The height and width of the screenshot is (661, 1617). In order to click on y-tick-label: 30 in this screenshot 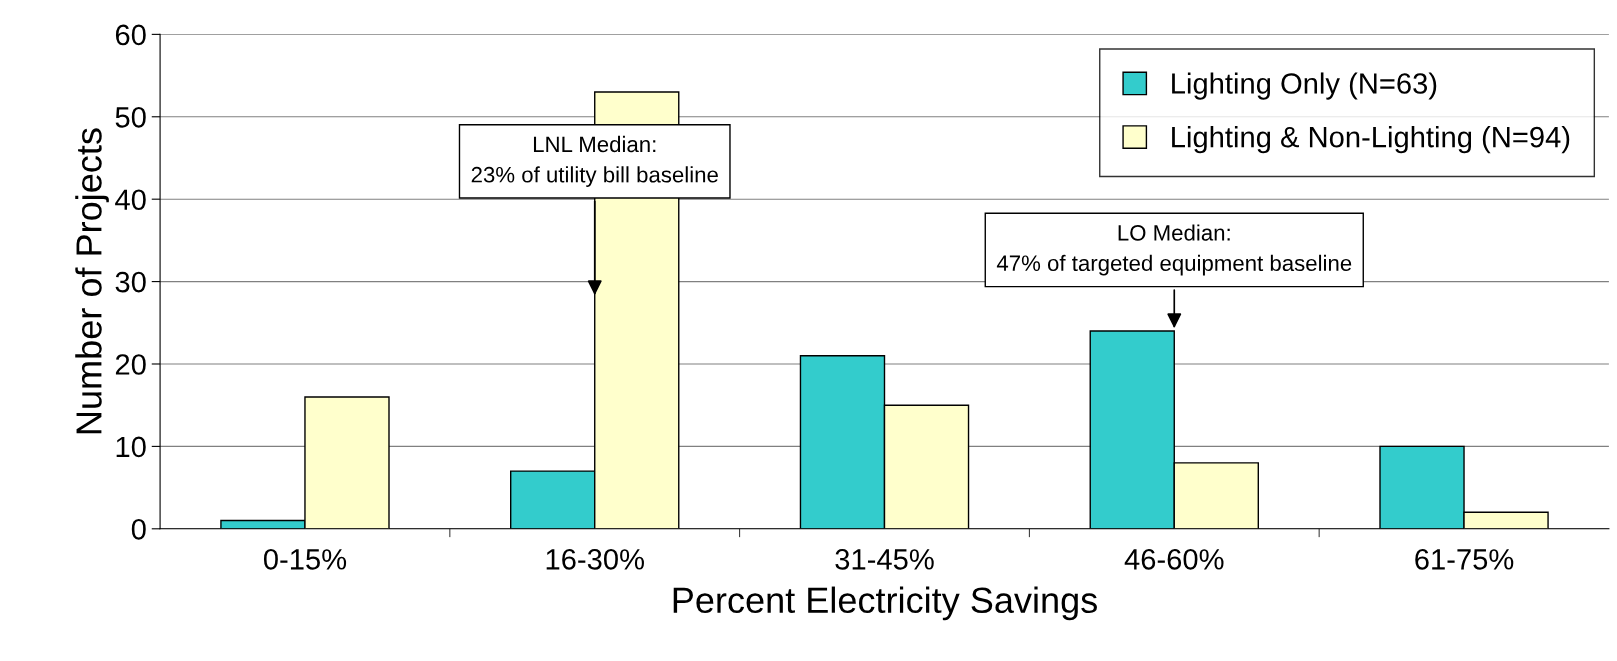, I will do `click(130, 282)`.